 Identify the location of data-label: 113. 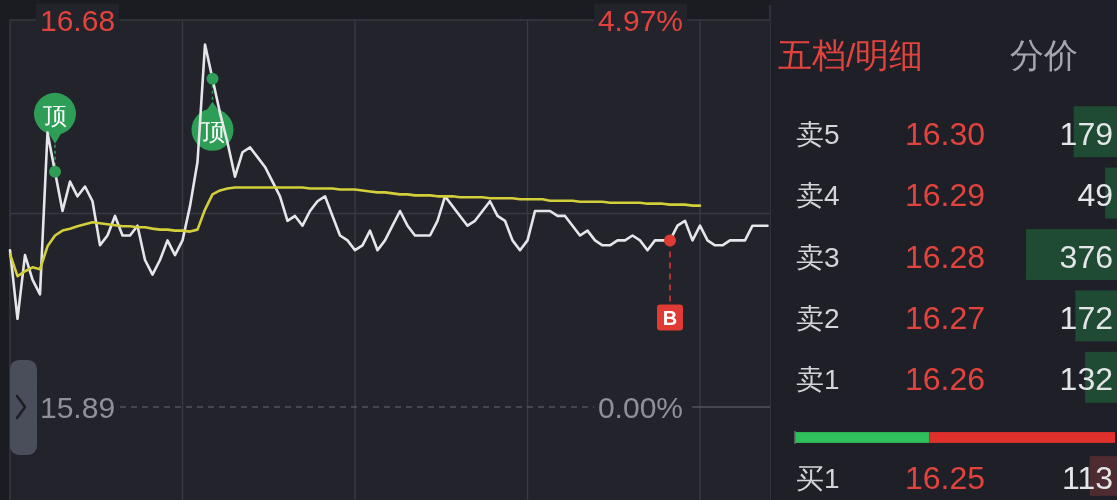
(1087, 478).